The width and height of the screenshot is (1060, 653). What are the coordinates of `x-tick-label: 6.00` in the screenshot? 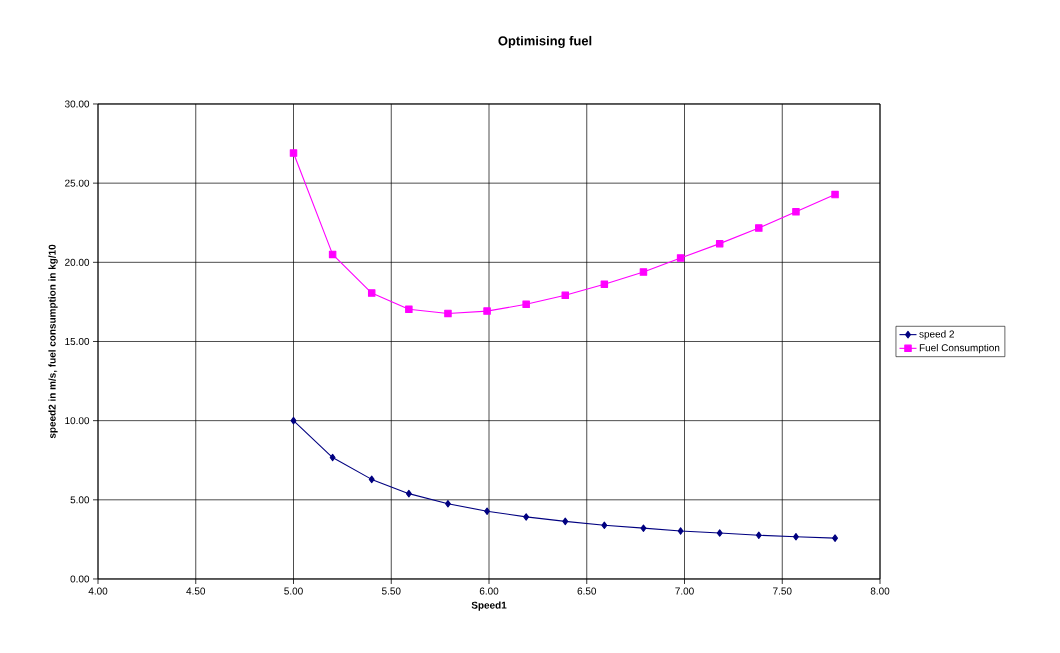 It's located at (489, 591).